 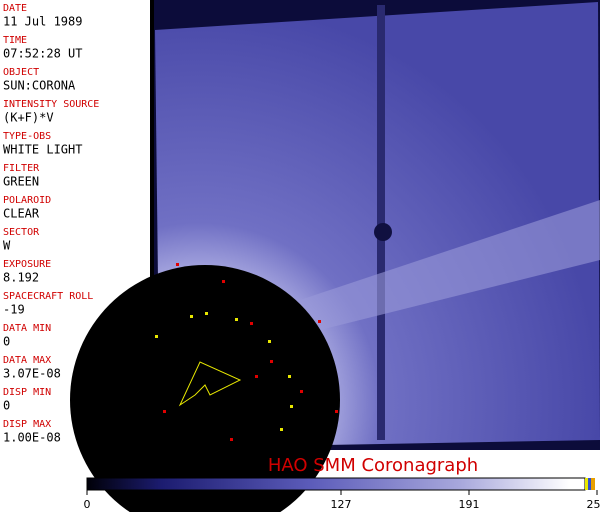 What do you see at coordinates (39, 86) in the screenshot?
I see `field-value: SUN:CORONA` at bounding box center [39, 86].